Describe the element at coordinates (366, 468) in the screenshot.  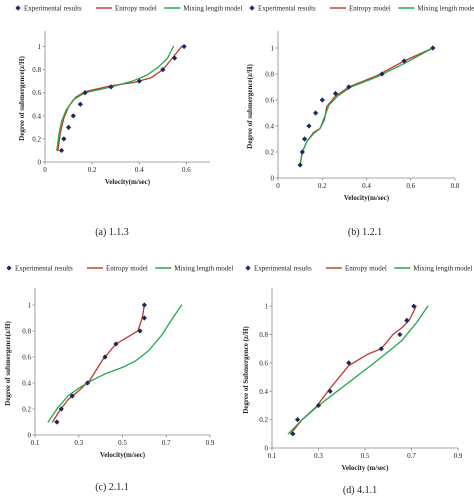
I see `x-axis-label: Velocity (m/sec)` at that location.